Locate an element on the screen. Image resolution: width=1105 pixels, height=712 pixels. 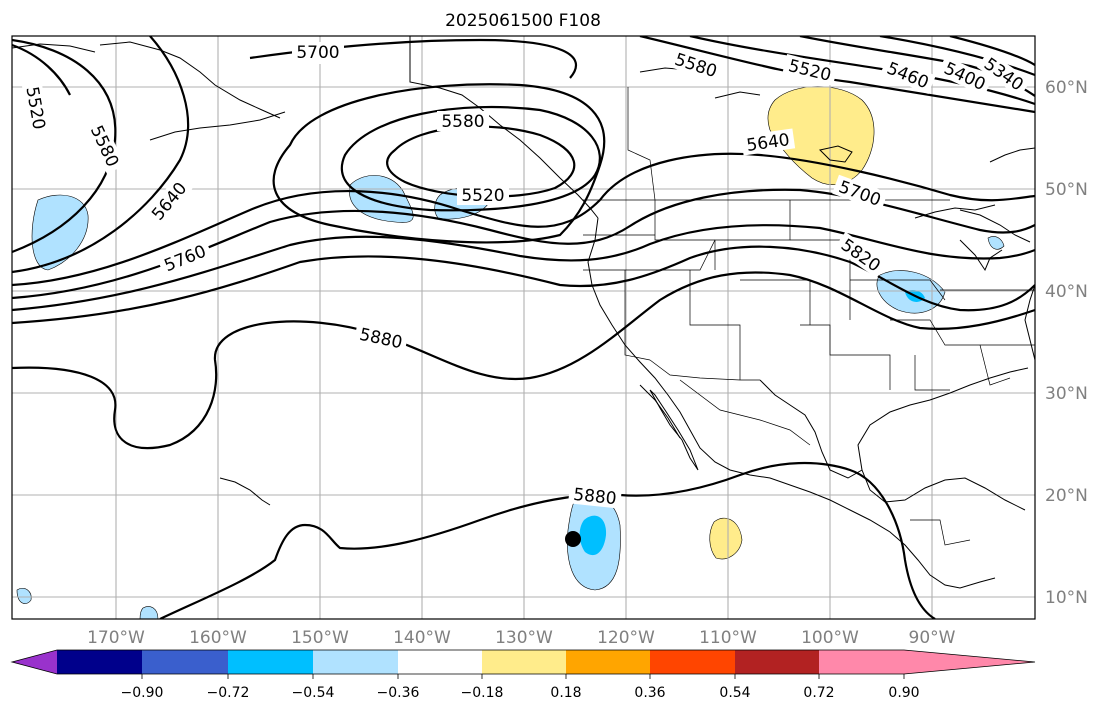
lon-tick-label: 140°W is located at coordinates (422, 638).